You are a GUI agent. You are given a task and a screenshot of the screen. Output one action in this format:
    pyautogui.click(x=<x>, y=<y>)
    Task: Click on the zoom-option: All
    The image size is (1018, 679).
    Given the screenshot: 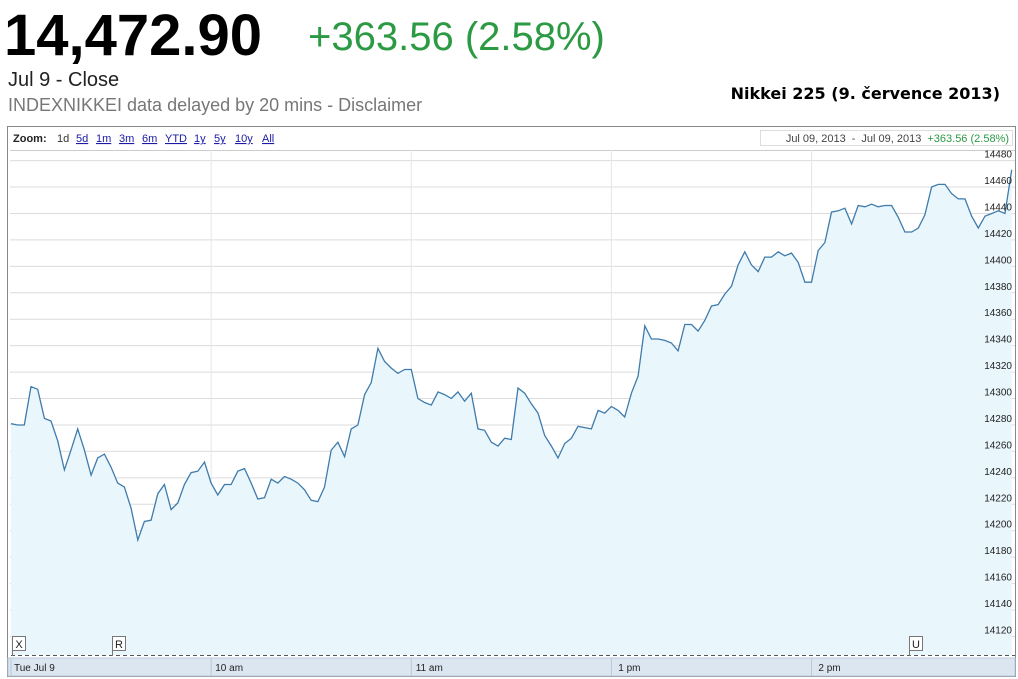 What is the action you would take?
    pyautogui.click(x=268, y=139)
    